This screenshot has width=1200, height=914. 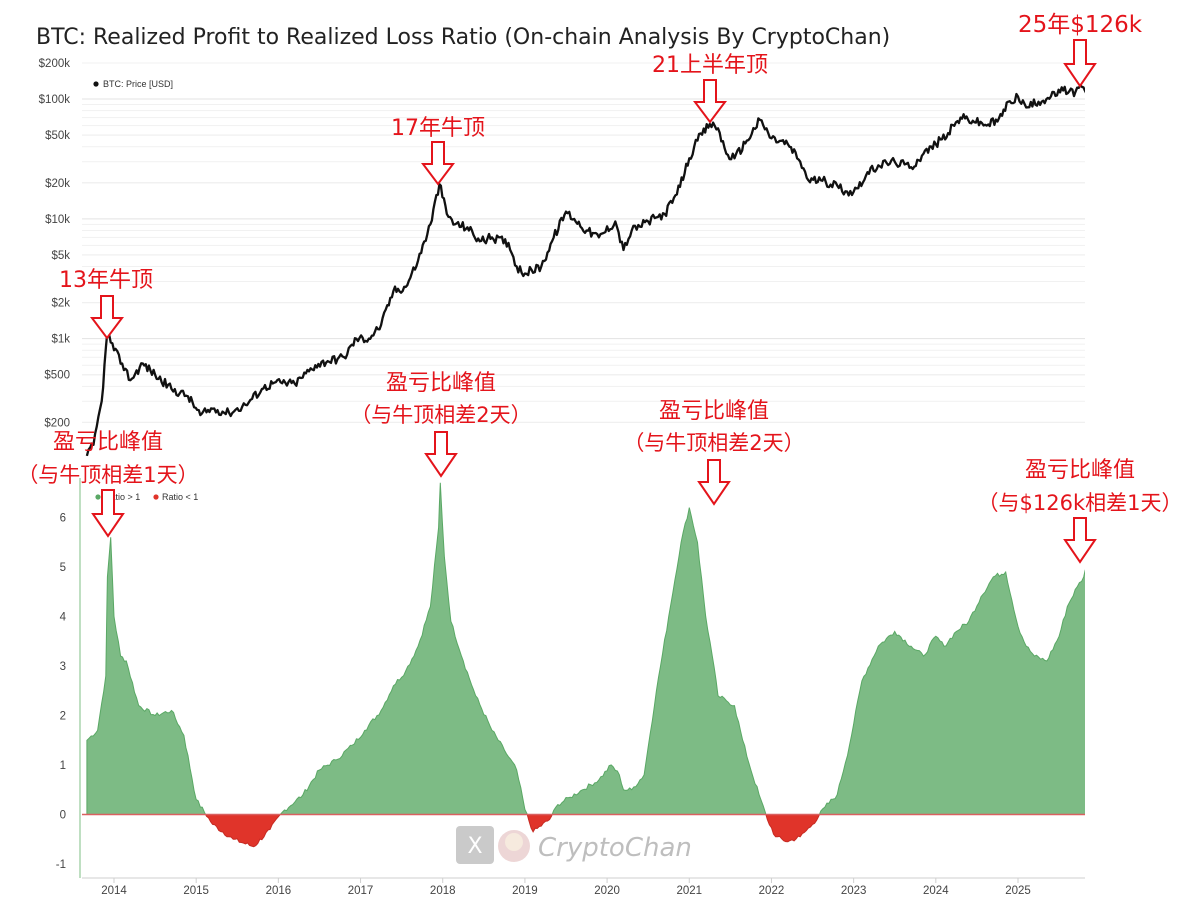 What do you see at coordinates (279, 891) in the screenshot?
I see `x-tick-label: 2016` at bounding box center [279, 891].